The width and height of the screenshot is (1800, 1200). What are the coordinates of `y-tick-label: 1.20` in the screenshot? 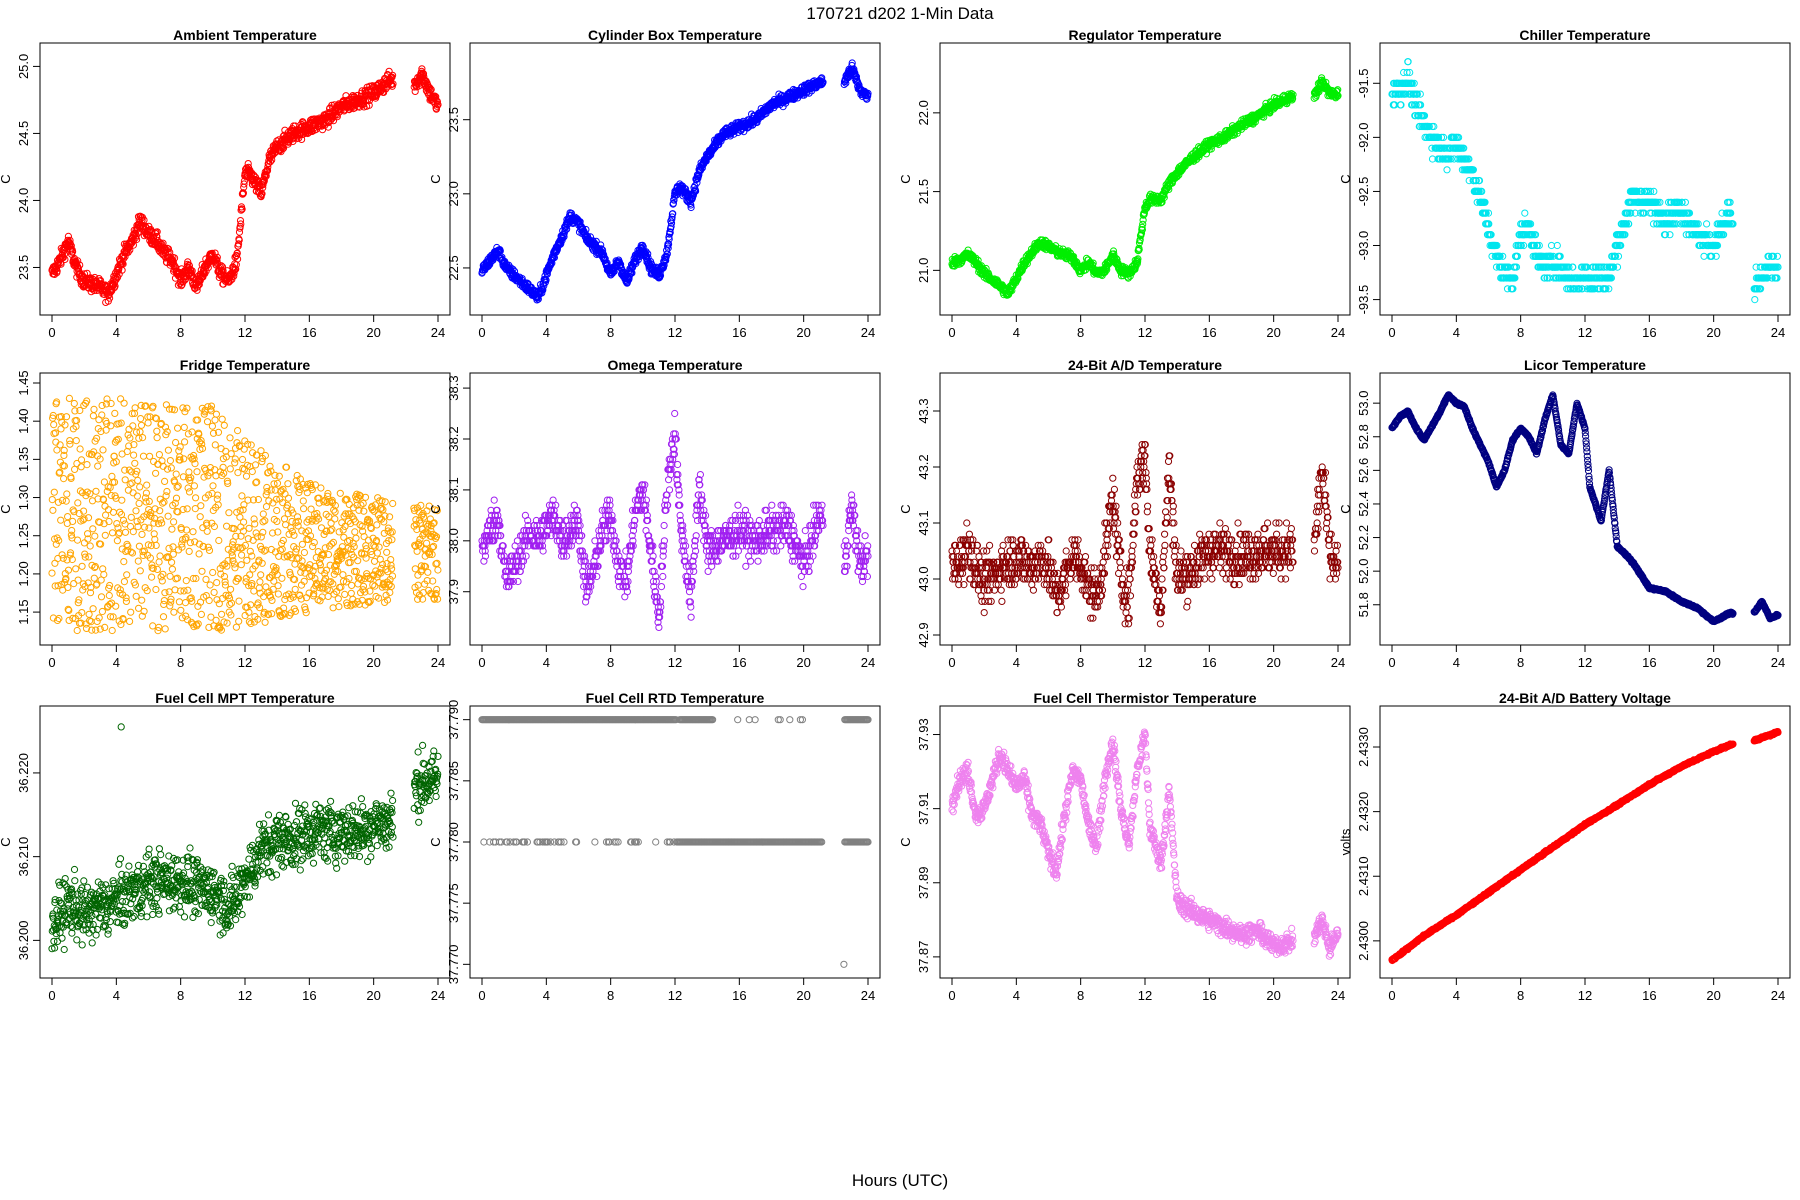 It's located at (23, 573).